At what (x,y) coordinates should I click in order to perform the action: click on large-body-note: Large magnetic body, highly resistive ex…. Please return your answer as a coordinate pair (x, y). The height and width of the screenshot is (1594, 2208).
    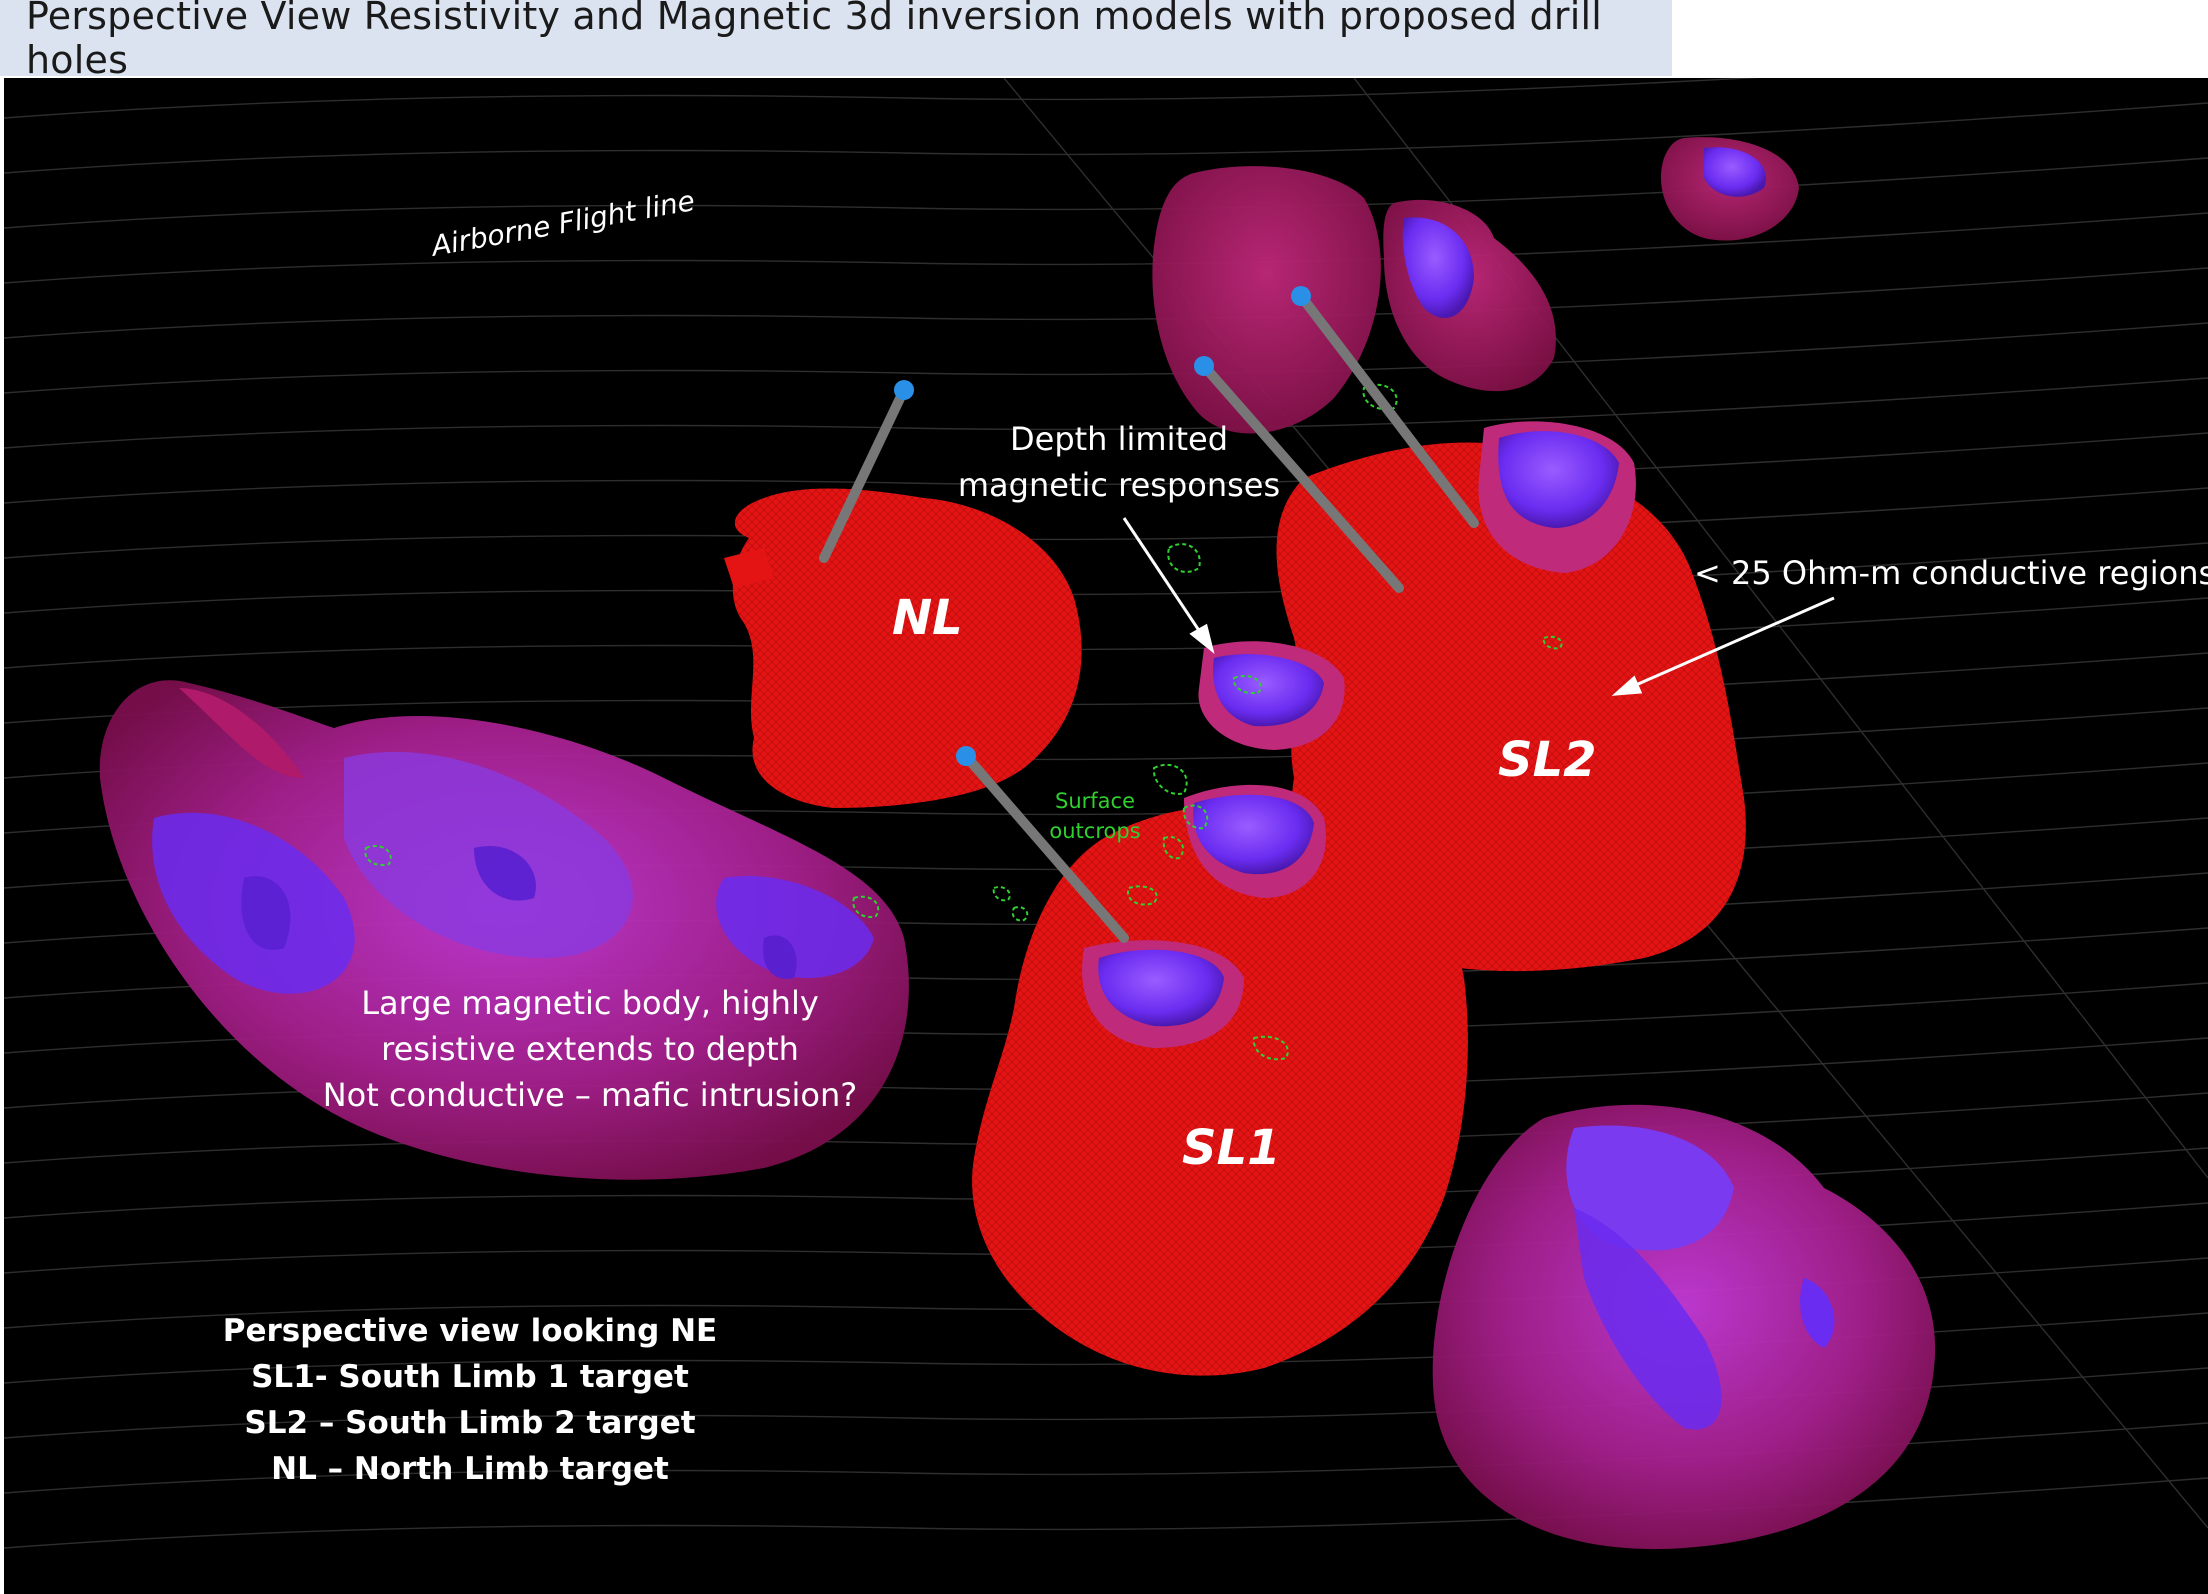
    Looking at the image, I should click on (590, 1049).